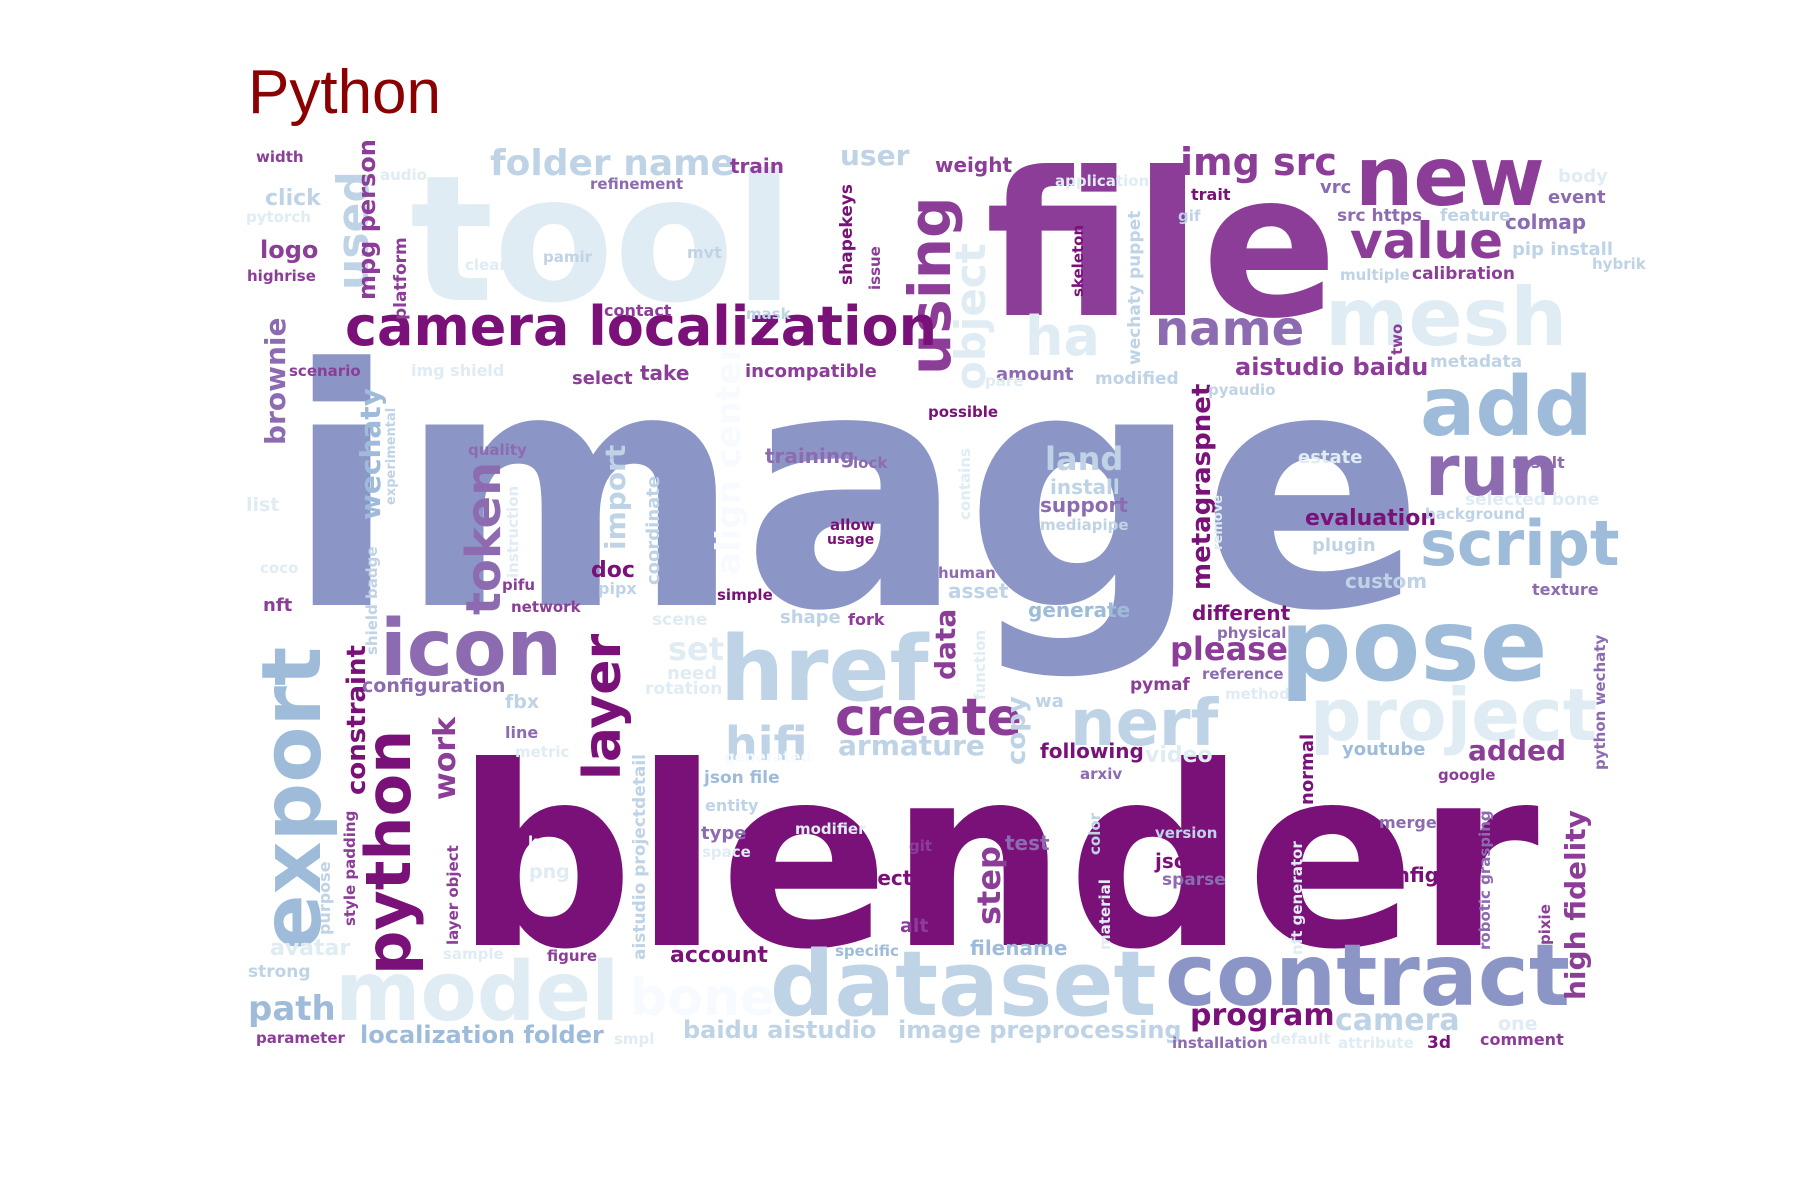 The height and width of the screenshot is (1200, 1800). I want to click on word-click: click, so click(293, 198).